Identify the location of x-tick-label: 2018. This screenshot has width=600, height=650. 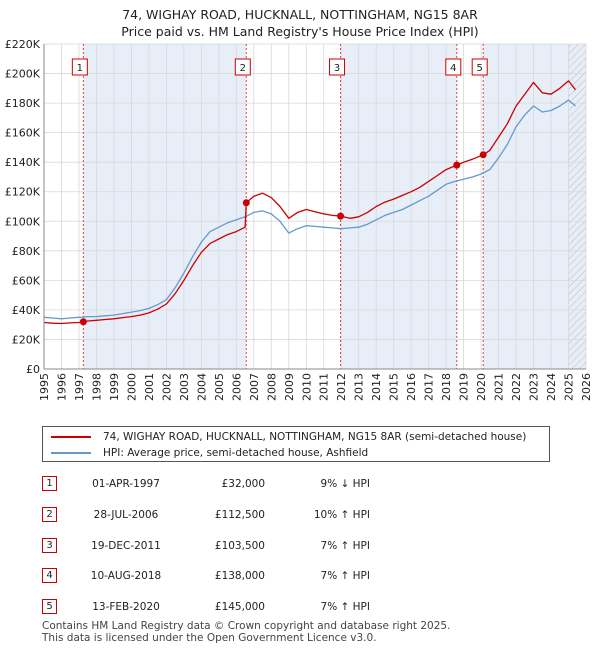
(446, 387).